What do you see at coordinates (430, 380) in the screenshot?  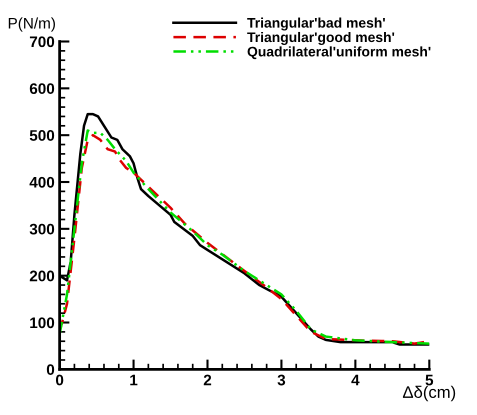 I see `x-tick-label: 5` at bounding box center [430, 380].